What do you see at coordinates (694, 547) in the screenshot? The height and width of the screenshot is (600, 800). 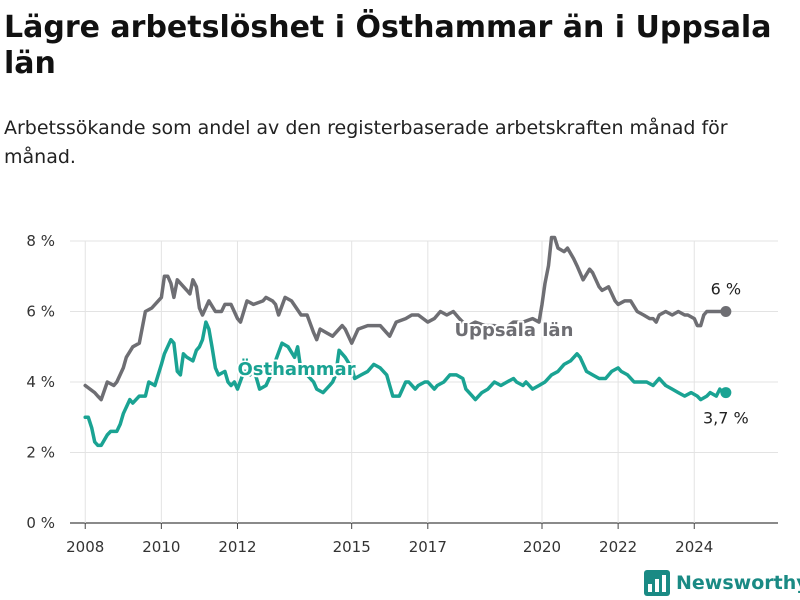 I see `x-tick-label: 2024` at bounding box center [694, 547].